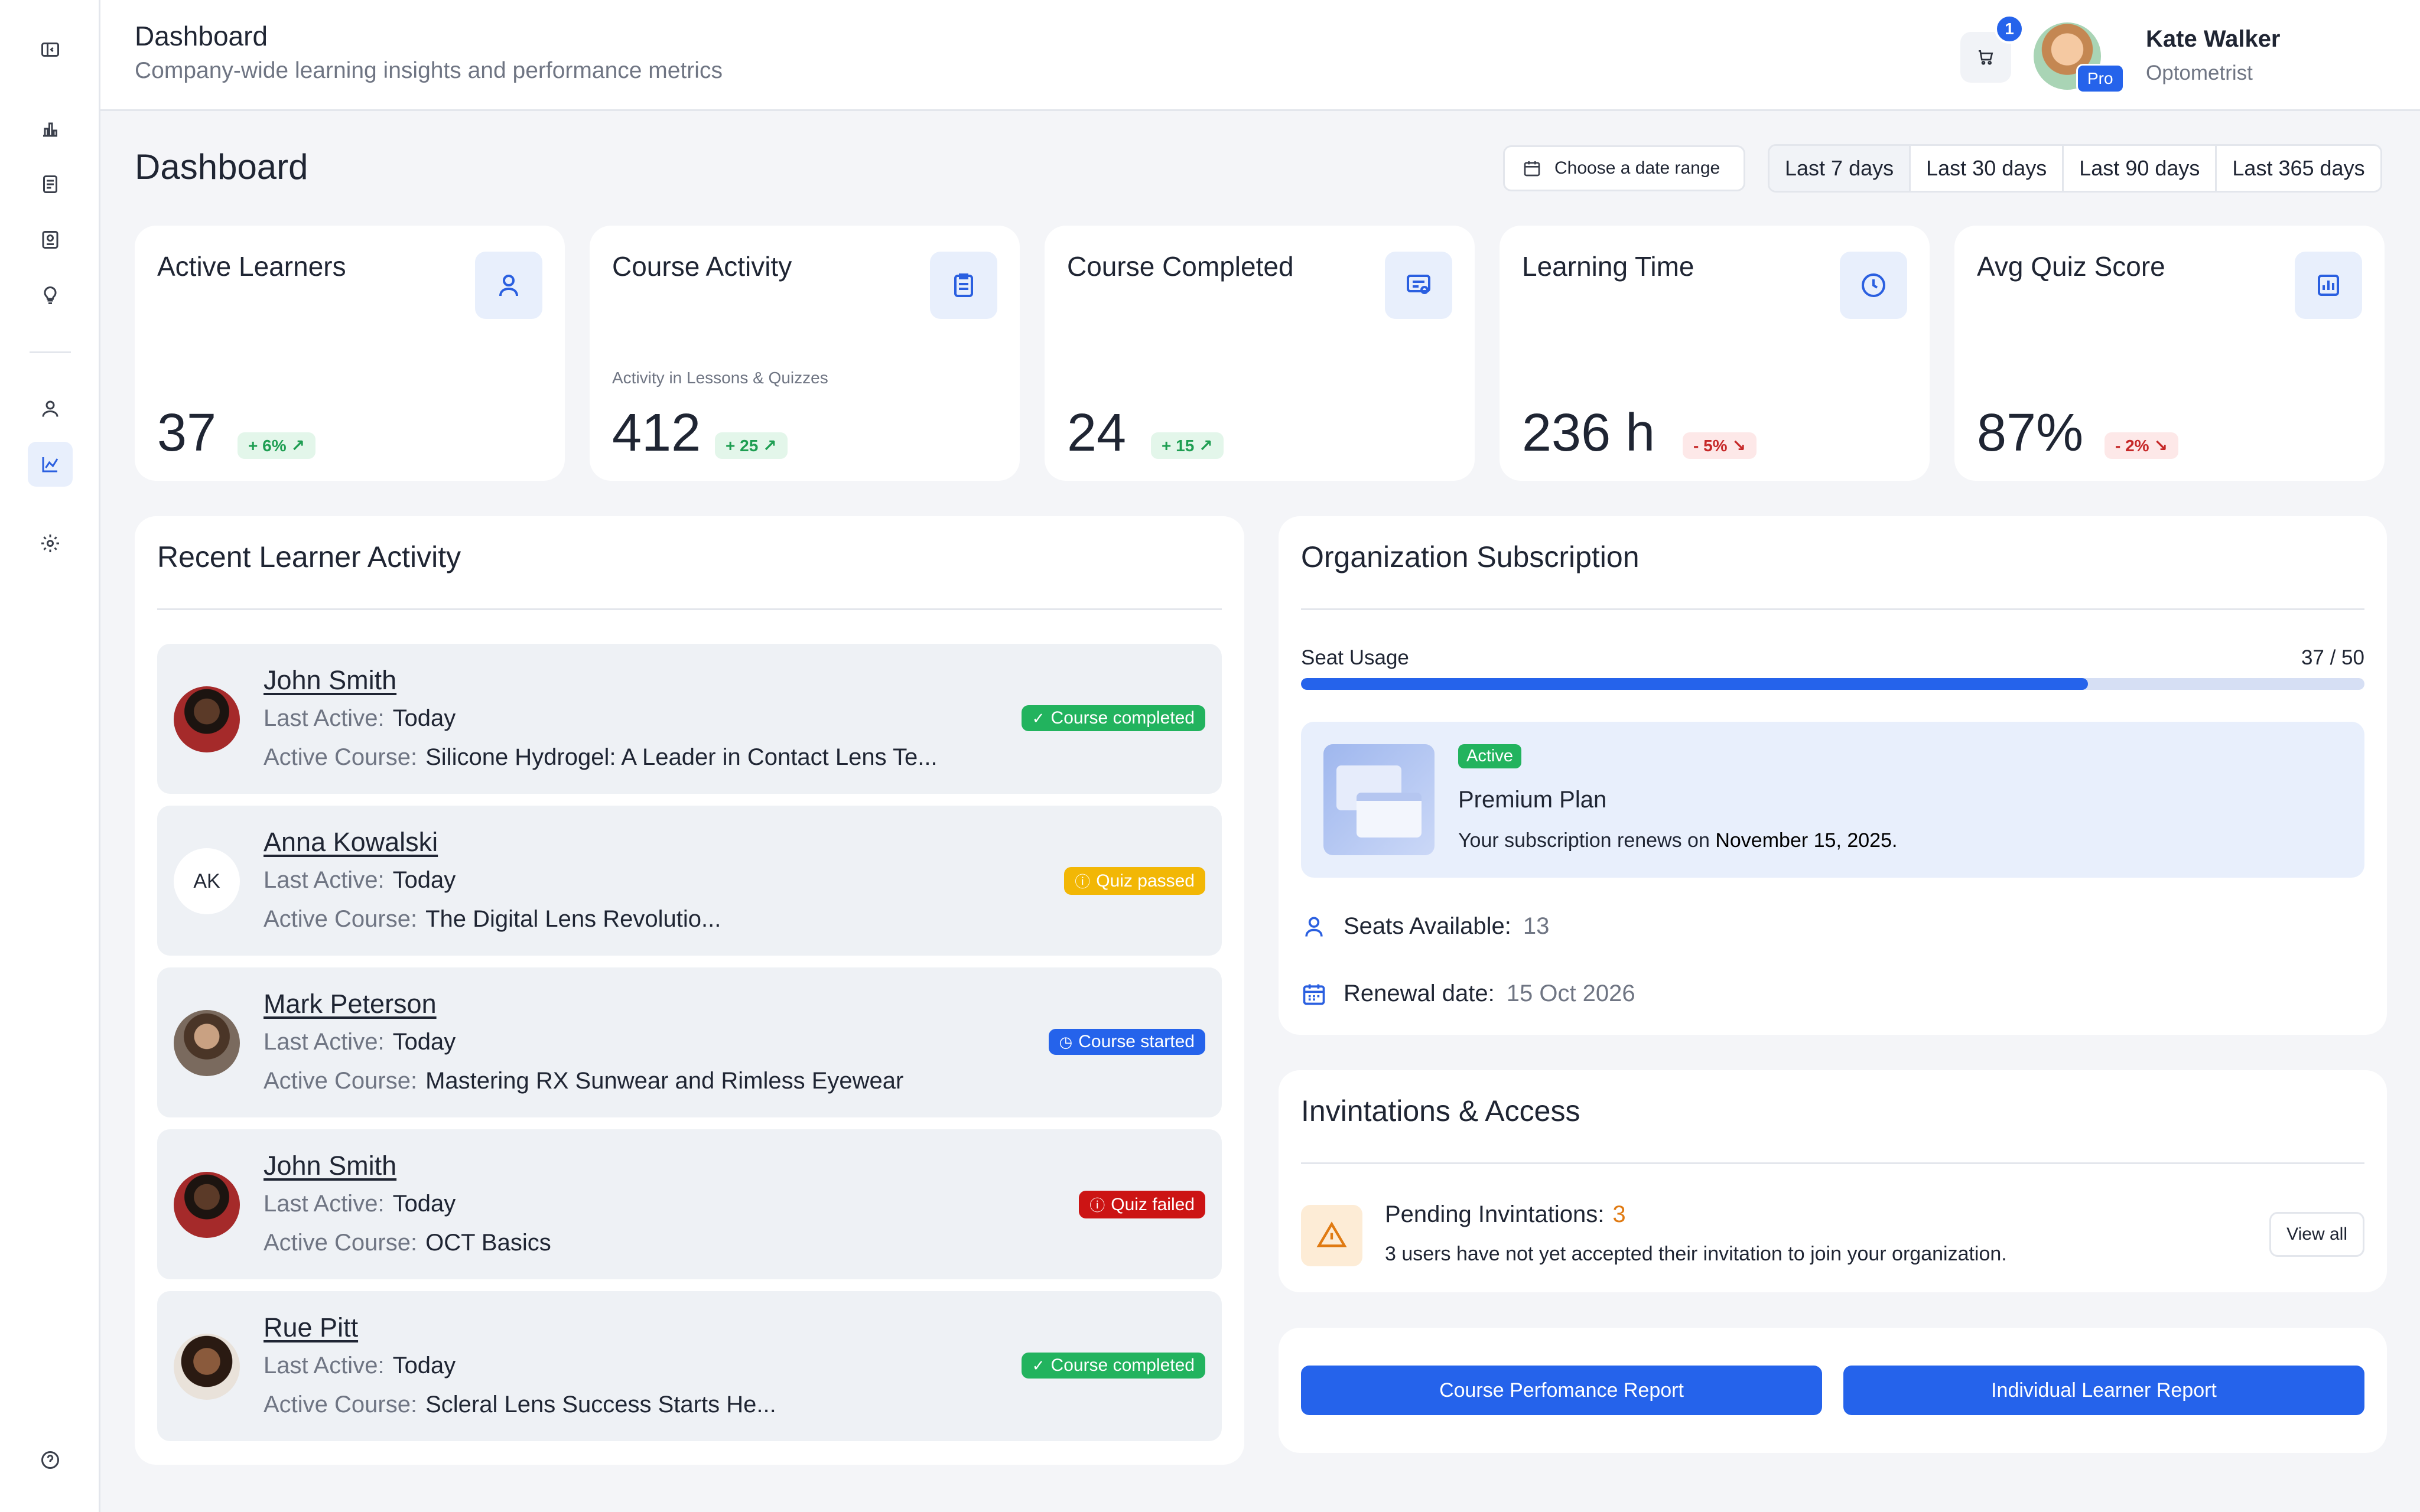  I want to click on warning-icon, so click(1331, 1234).